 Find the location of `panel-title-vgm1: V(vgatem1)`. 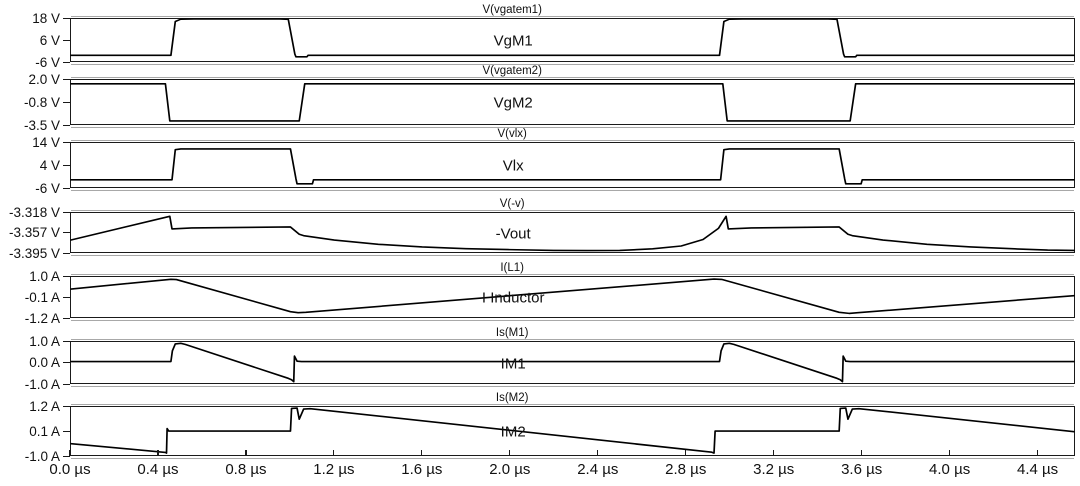

panel-title-vgm1: V(vgatem1) is located at coordinates (512, 10).